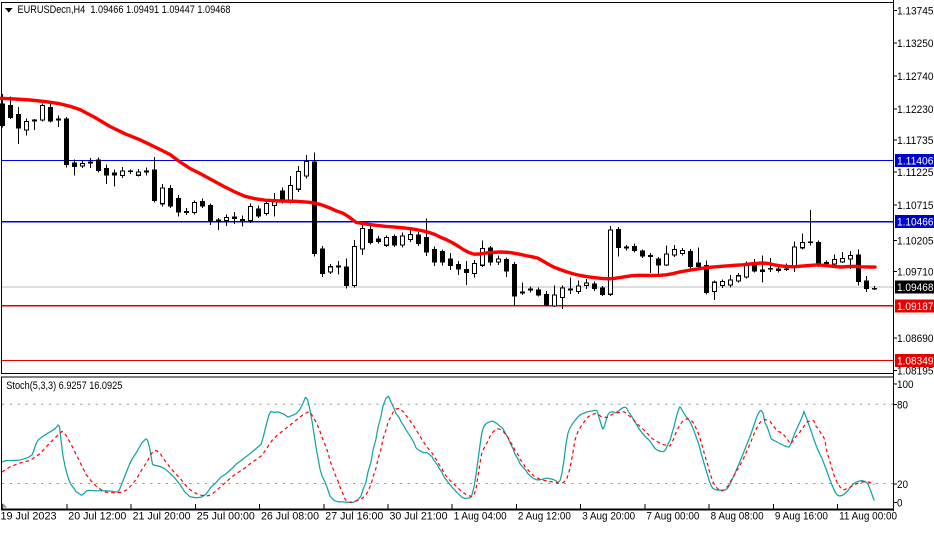  What do you see at coordinates (915, 288) in the screenshot?
I see `svg-text: 1.09468` at bounding box center [915, 288].